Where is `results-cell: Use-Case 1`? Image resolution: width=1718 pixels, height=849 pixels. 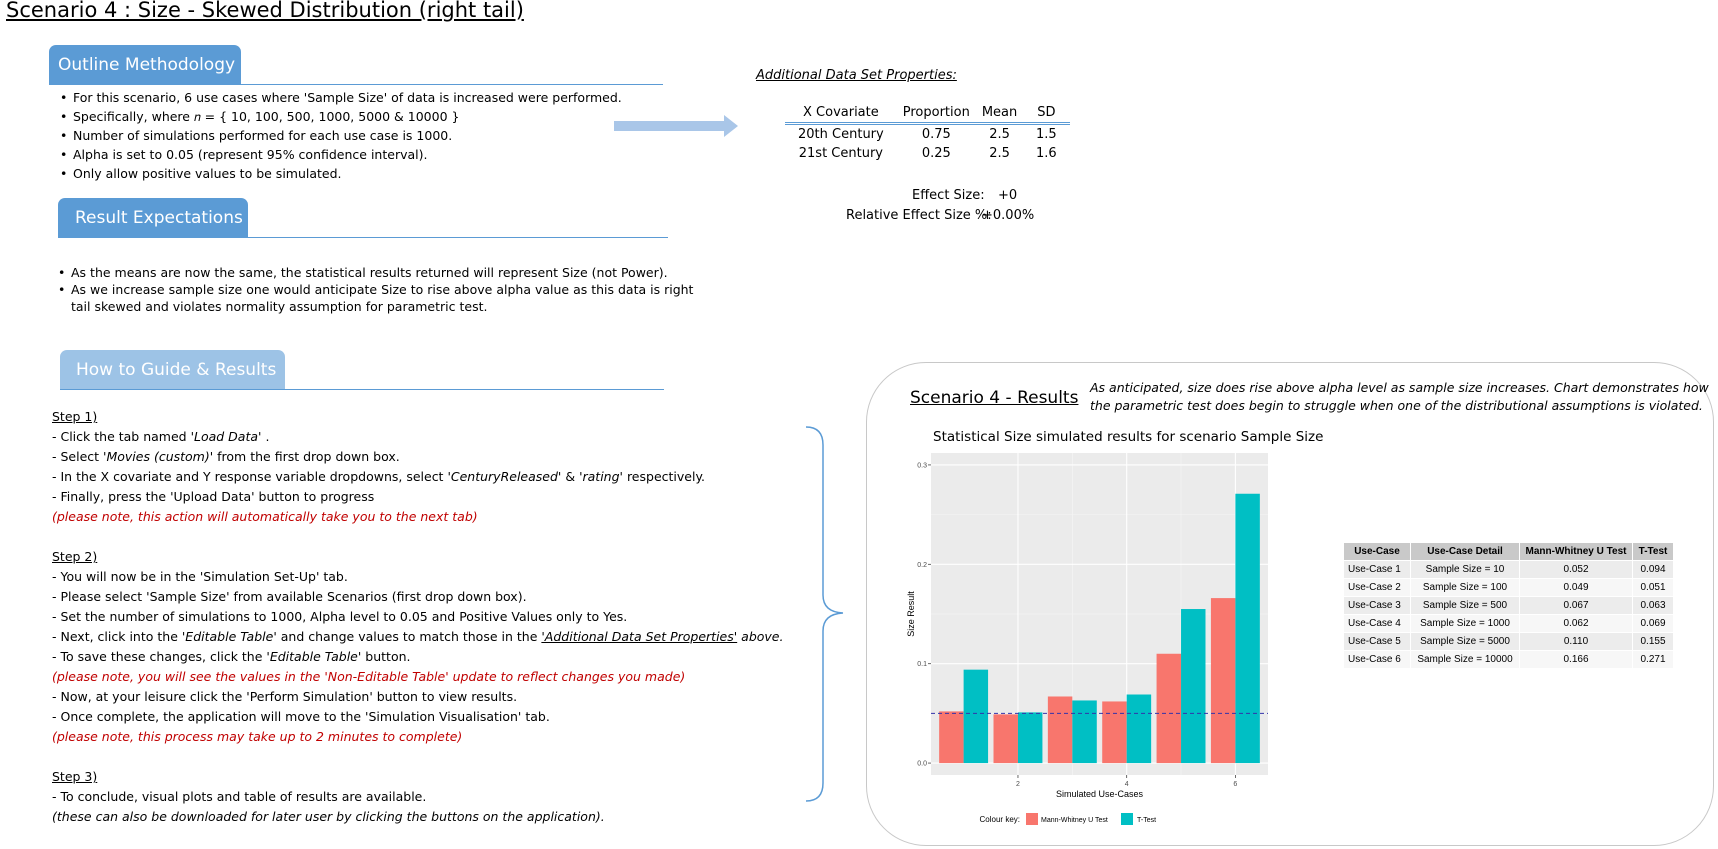
results-cell: Use-Case 1 is located at coordinates (1377, 570).